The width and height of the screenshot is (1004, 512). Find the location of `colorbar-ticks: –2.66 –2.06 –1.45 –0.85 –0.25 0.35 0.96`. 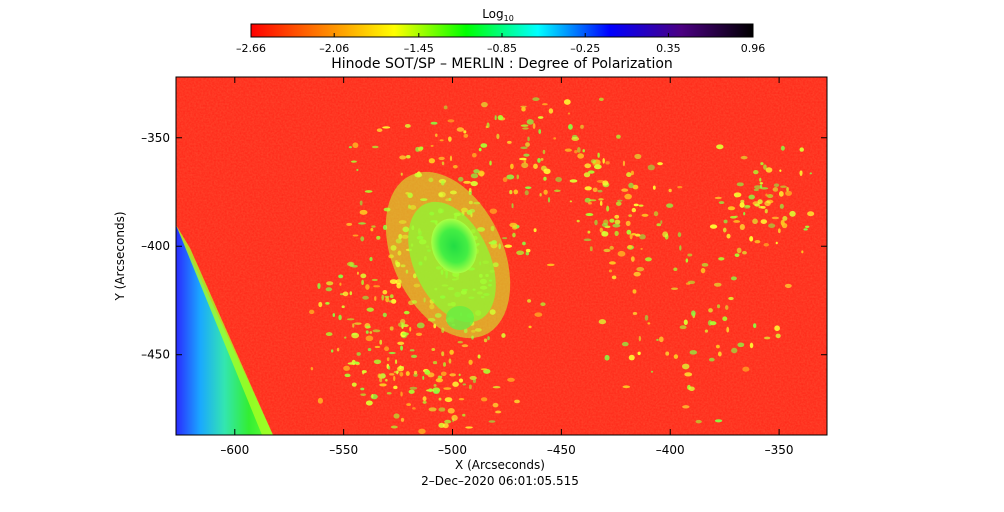

colorbar-ticks: –2.66 –2.06 –1.45 –0.85 –0.25 0.35 0.96 is located at coordinates (500, 44).